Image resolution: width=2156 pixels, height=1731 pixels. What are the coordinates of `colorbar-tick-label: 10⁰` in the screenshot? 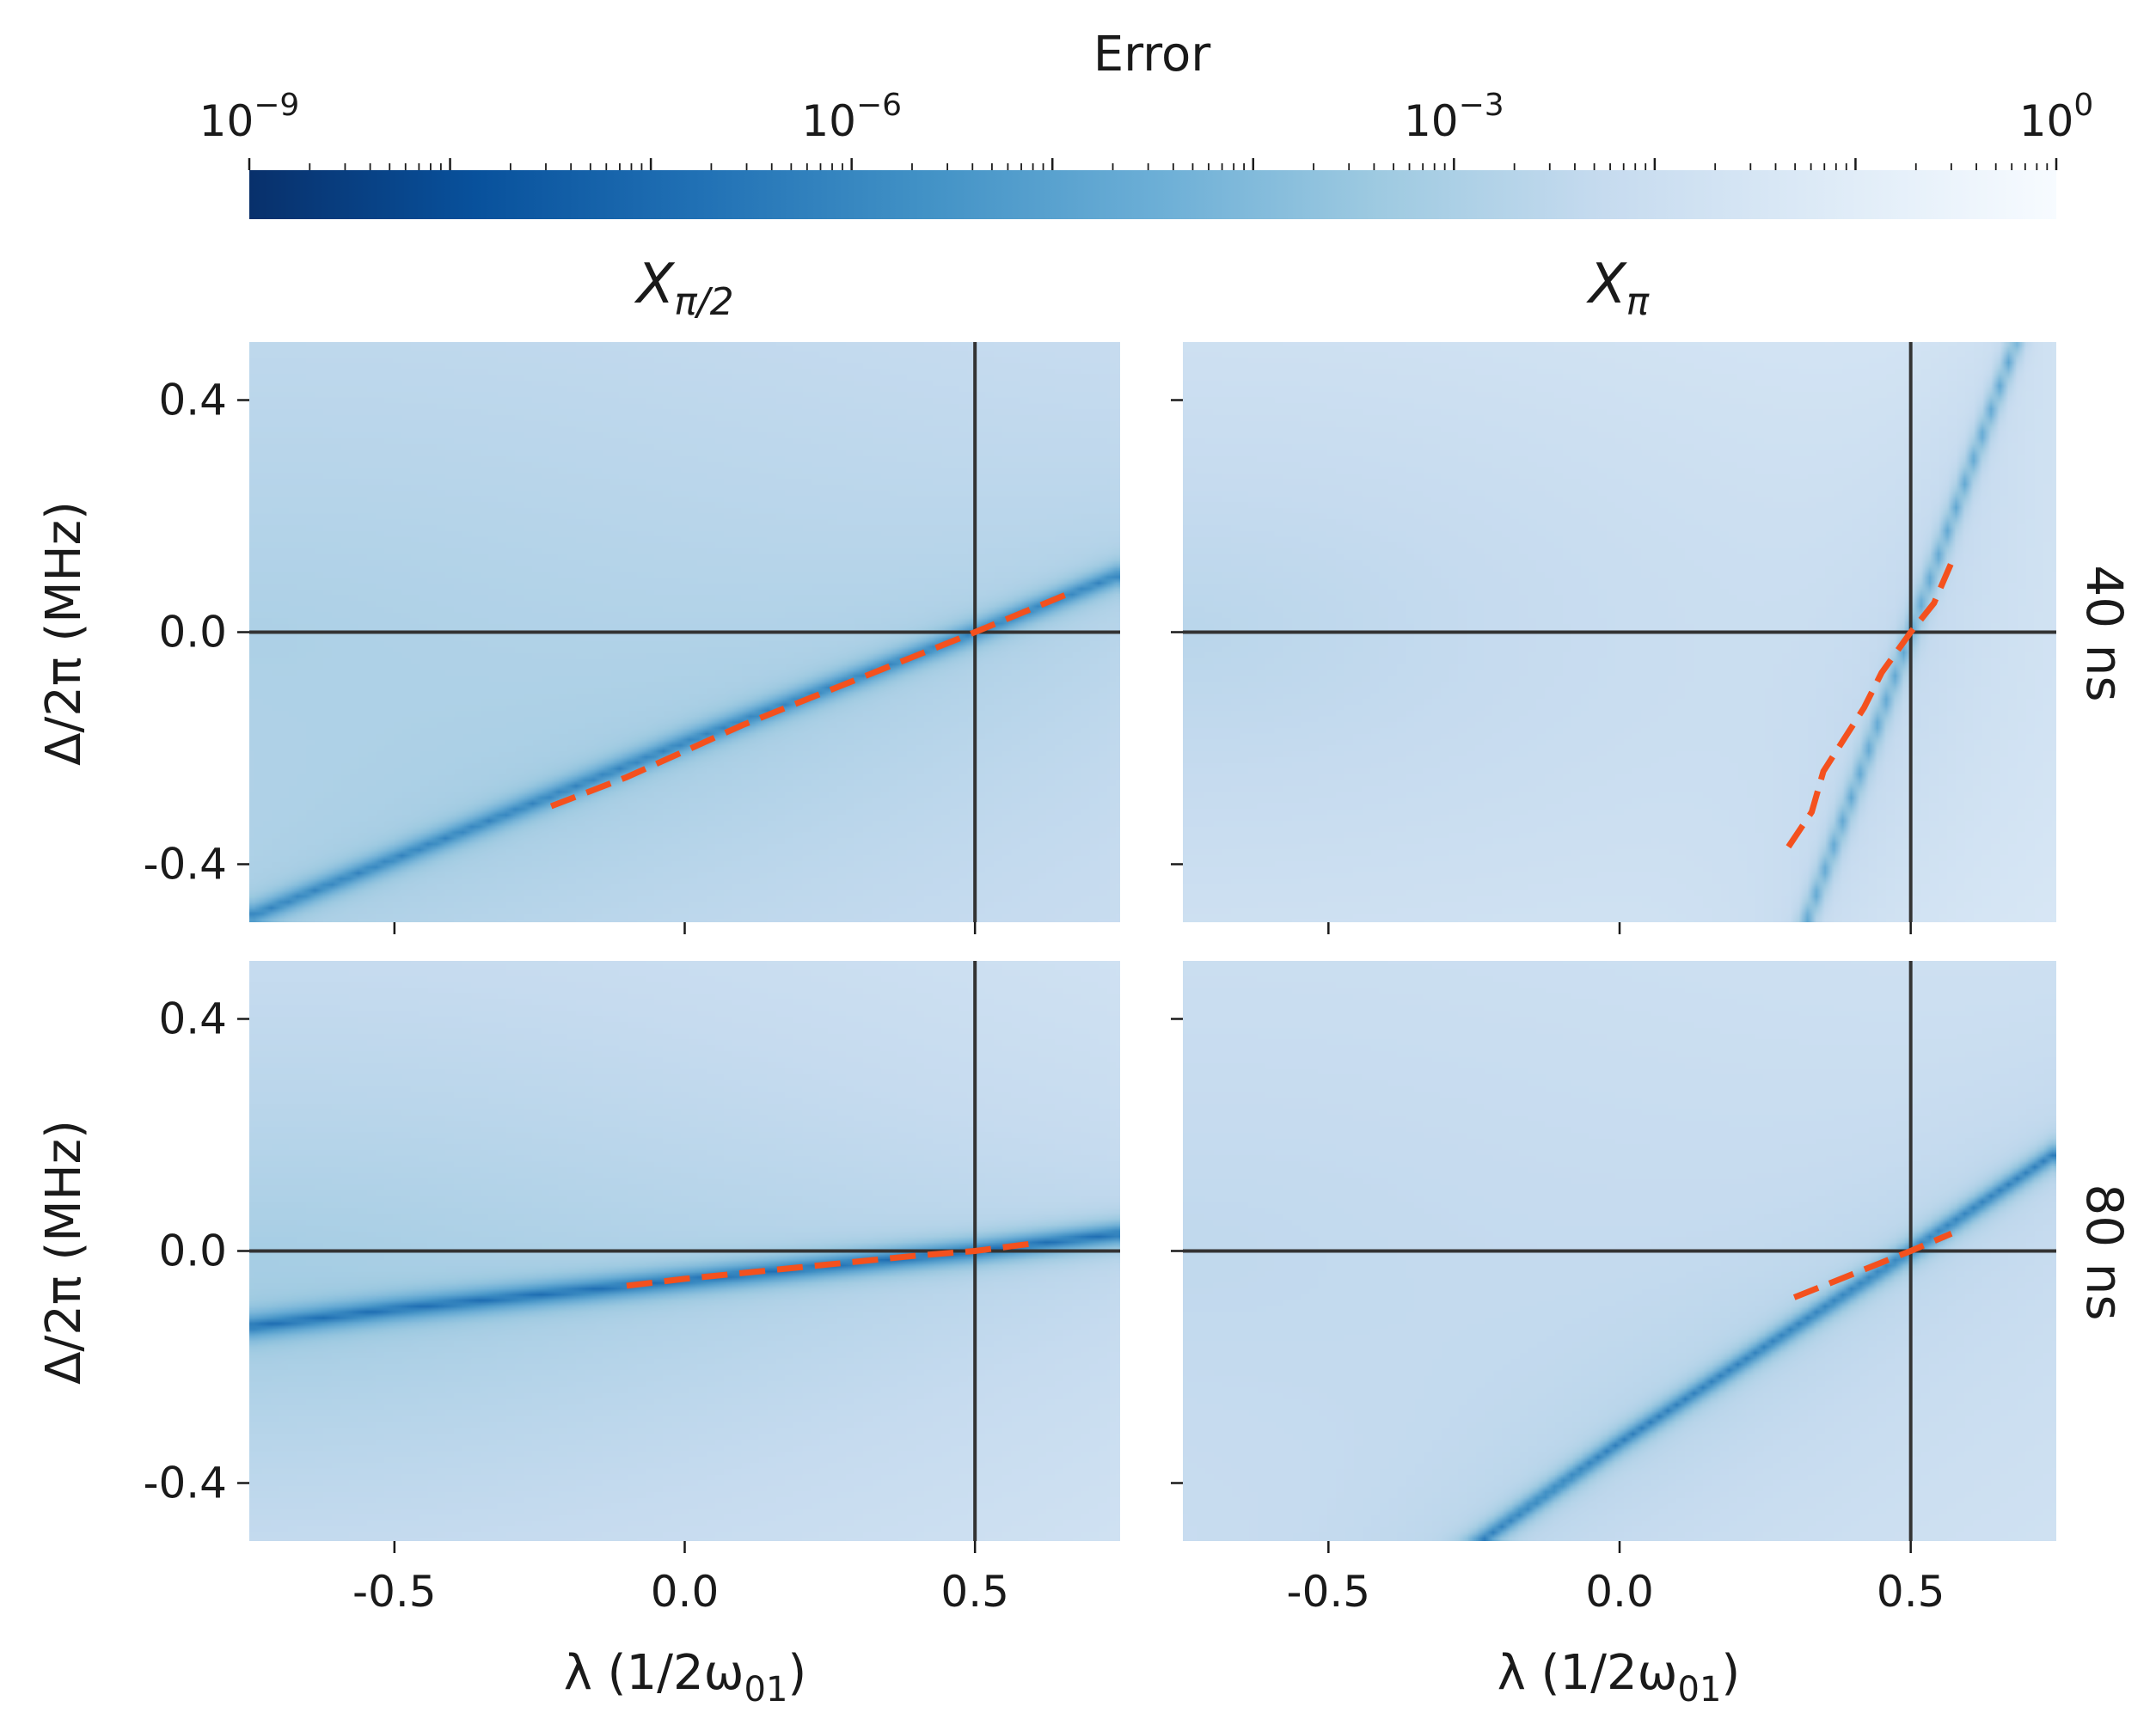 It's located at (2056, 117).